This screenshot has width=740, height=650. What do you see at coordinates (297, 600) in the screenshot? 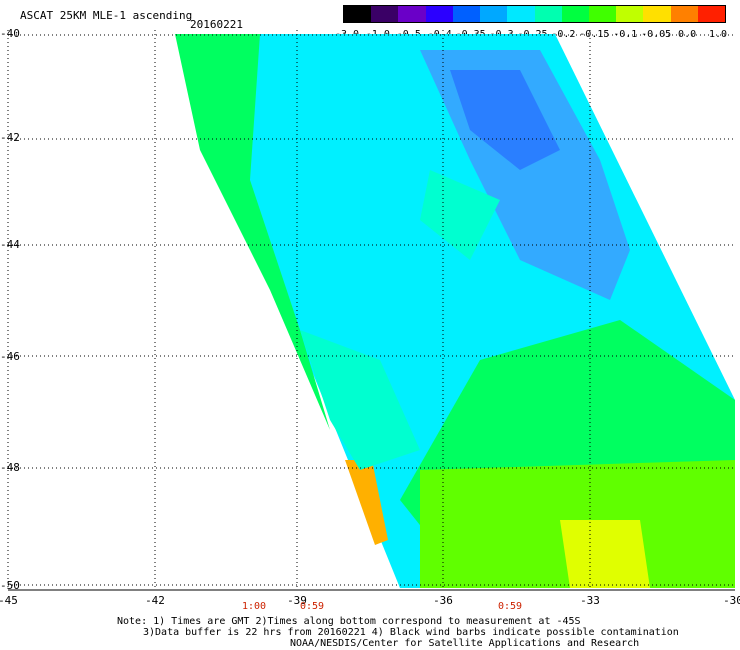
I see `xtick-label: -39` at bounding box center [297, 600].